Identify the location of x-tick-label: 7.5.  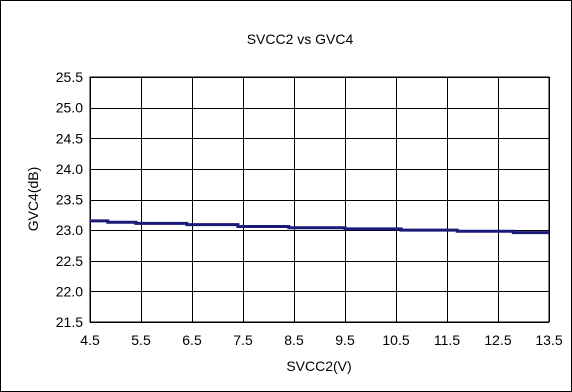
(243, 340).